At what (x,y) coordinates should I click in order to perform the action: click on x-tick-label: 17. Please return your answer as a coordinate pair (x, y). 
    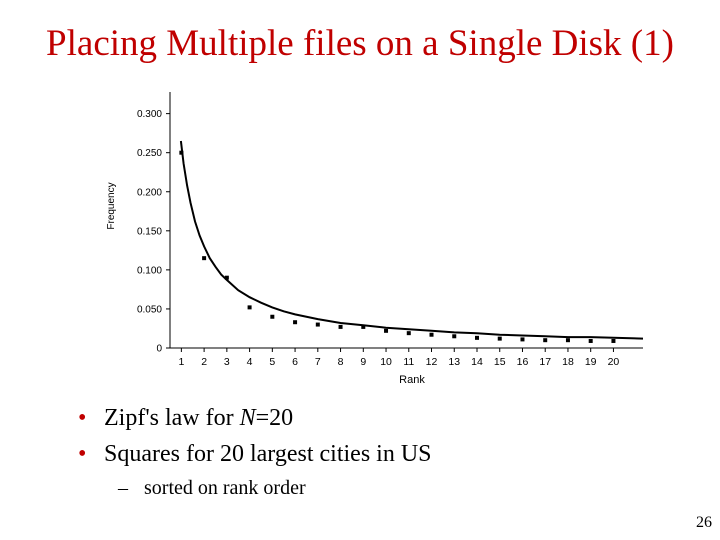
    Looking at the image, I should click on (545, 362).